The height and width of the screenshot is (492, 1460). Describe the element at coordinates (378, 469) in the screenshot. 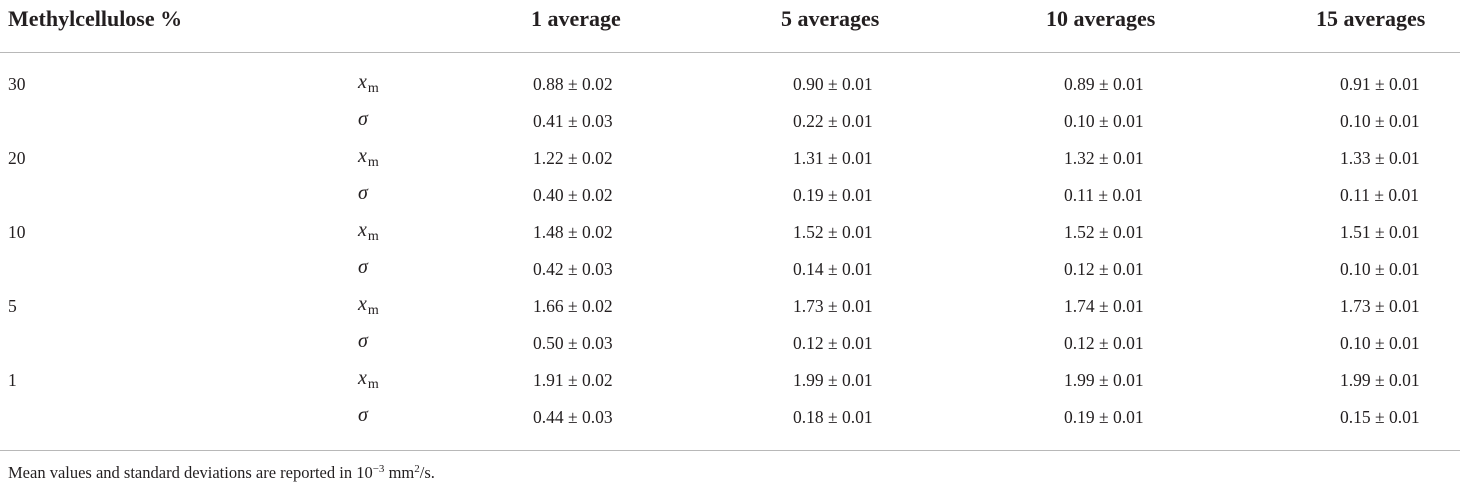

I see `footnote-exponent: −3` at that location.